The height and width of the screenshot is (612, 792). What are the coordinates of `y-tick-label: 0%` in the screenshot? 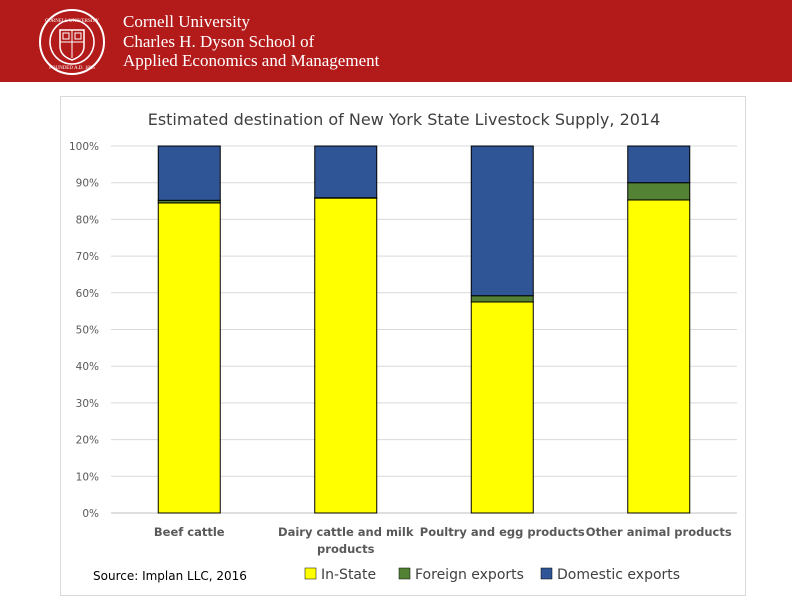 It's located at (90, 514).